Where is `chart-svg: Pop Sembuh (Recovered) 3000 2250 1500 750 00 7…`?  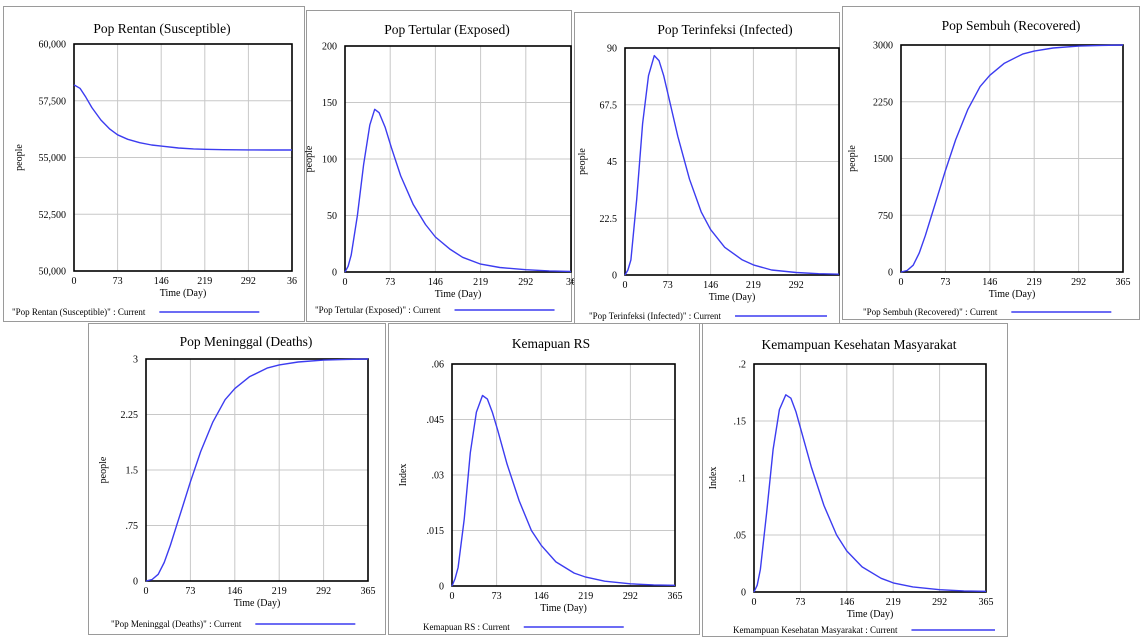 chart-svg: Pop Sembuh (Recovered) 3000 2250 1500 750 00 7… is located at coordinates (989, 167).